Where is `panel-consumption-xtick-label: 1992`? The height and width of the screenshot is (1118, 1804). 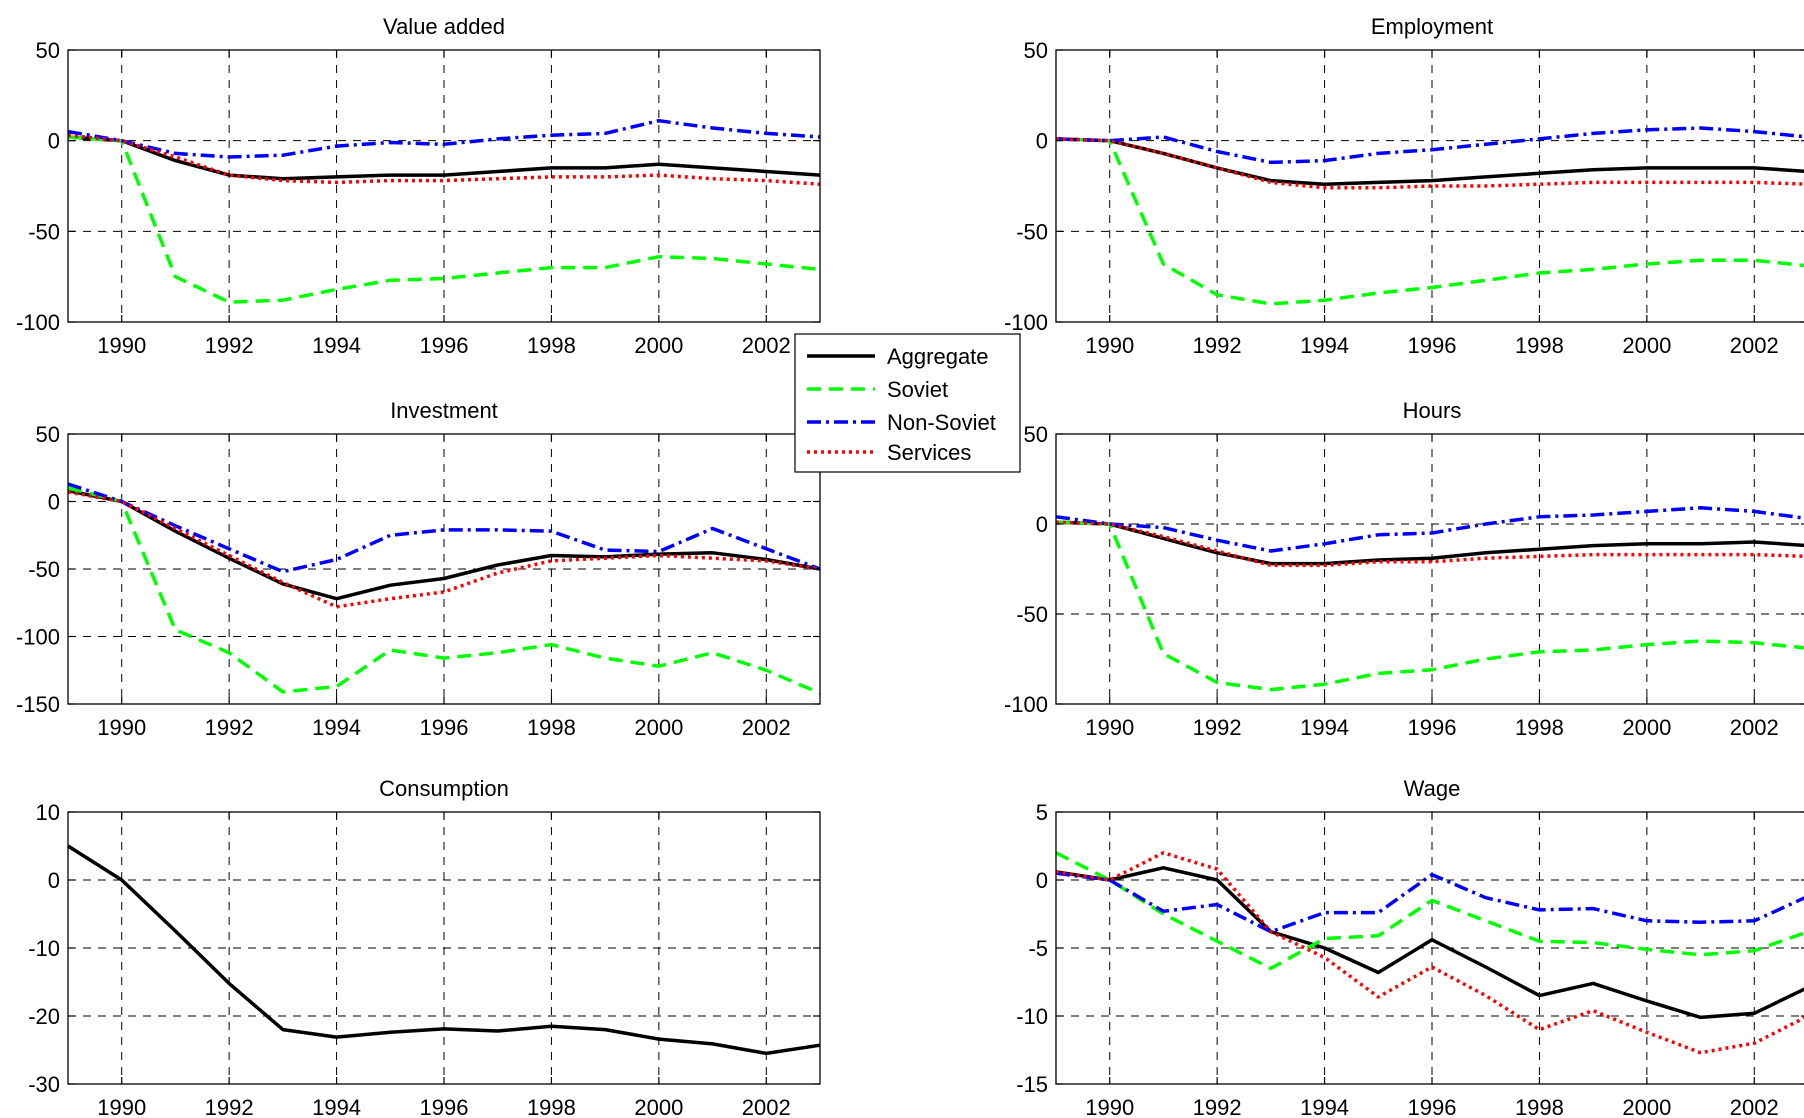
panel-consumption-xtick-label: 1992 is located at coordinates (229, 1106).